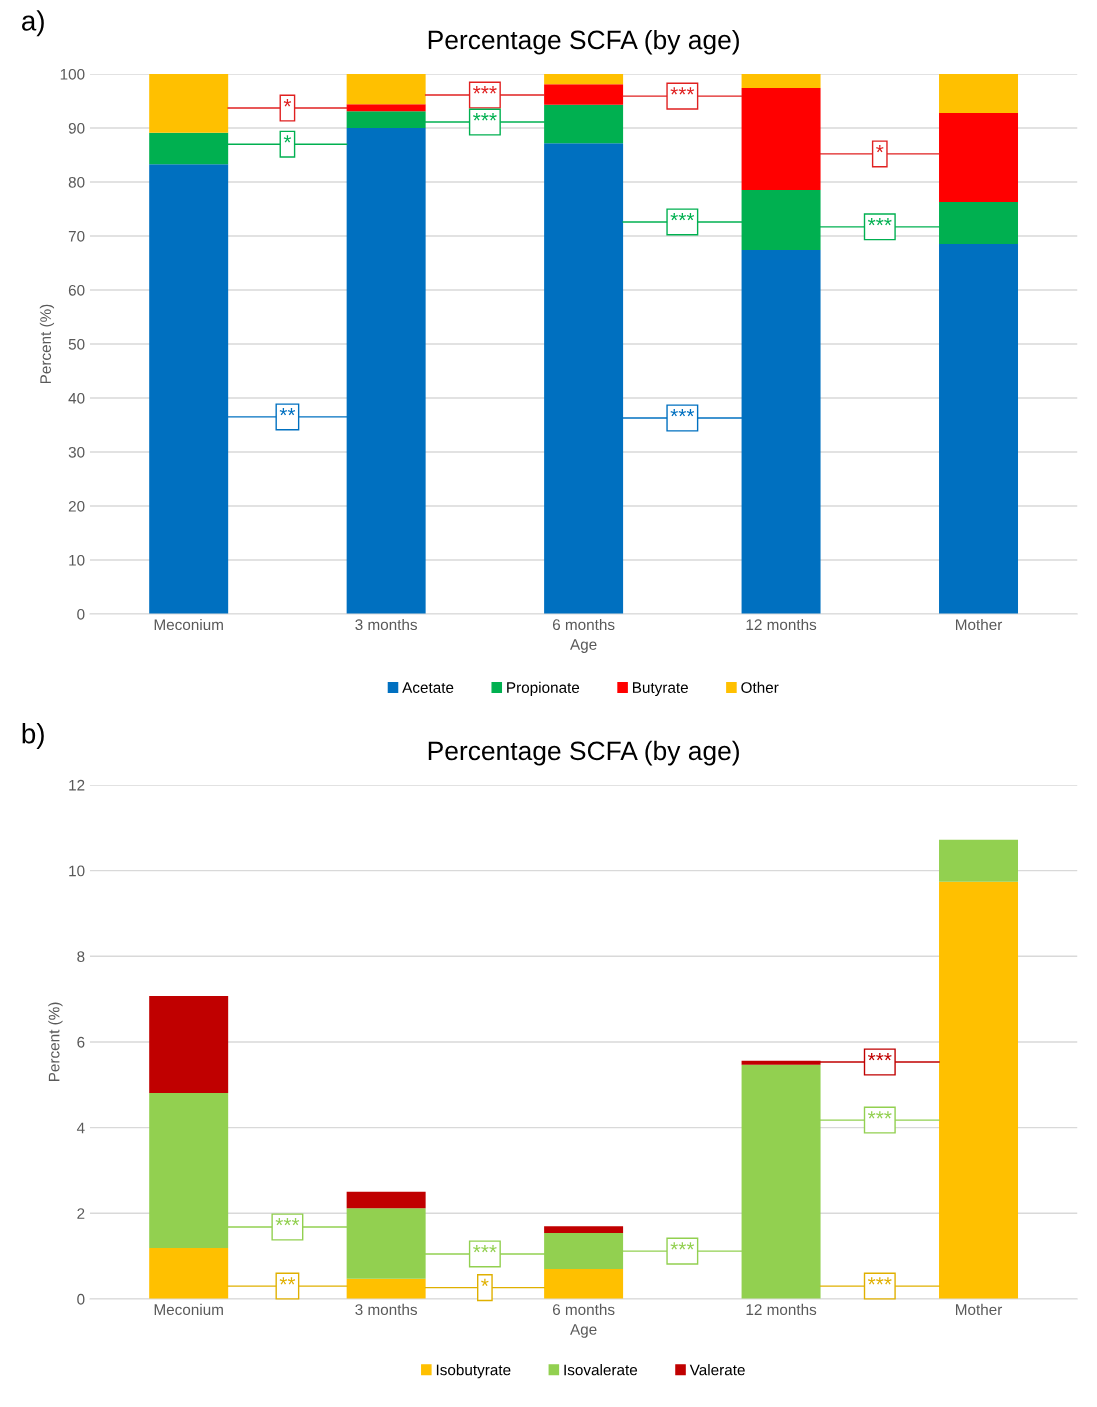 Image resolution: width=1097 pixels, height=1407 pixels. I want to click on y-tick-label: 70, so click(76, 236).